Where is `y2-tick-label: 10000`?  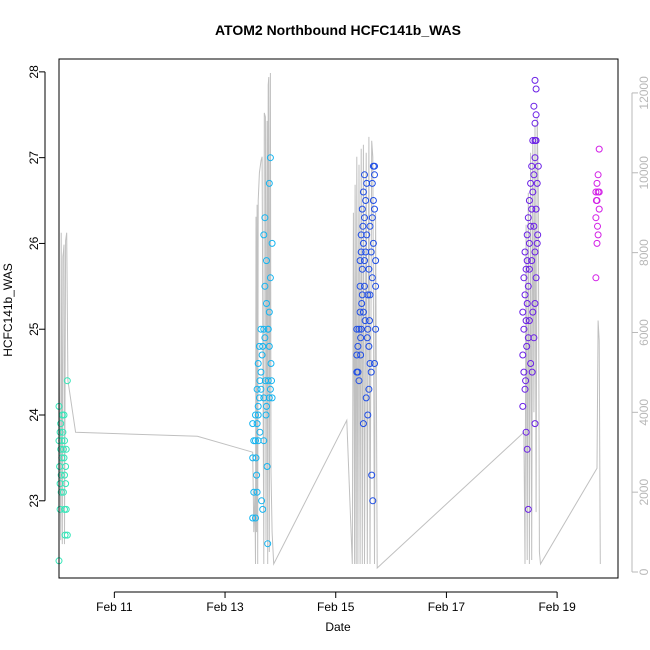
y2-tick-label: 10000 is located at coordinates (643, 173).